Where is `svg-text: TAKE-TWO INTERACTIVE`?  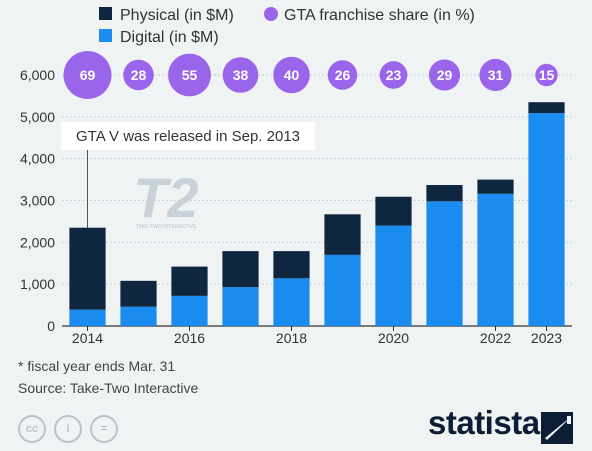 svg-text: TAKE-TWO INTERACTIVE is located at coordinates (166, 227).